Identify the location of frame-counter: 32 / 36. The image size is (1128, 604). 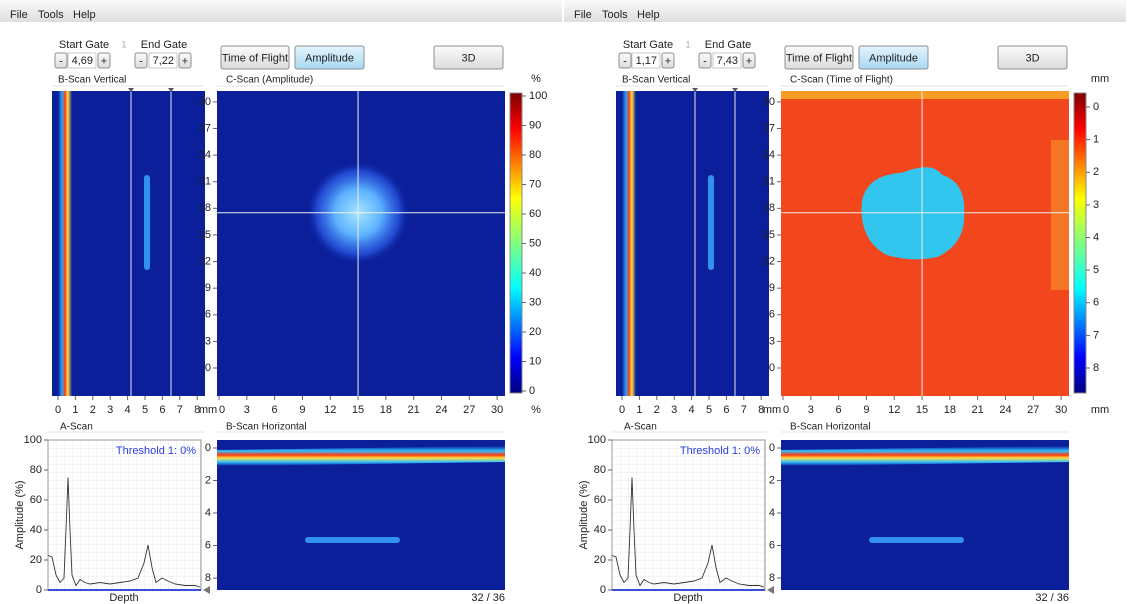
(1052, 598).